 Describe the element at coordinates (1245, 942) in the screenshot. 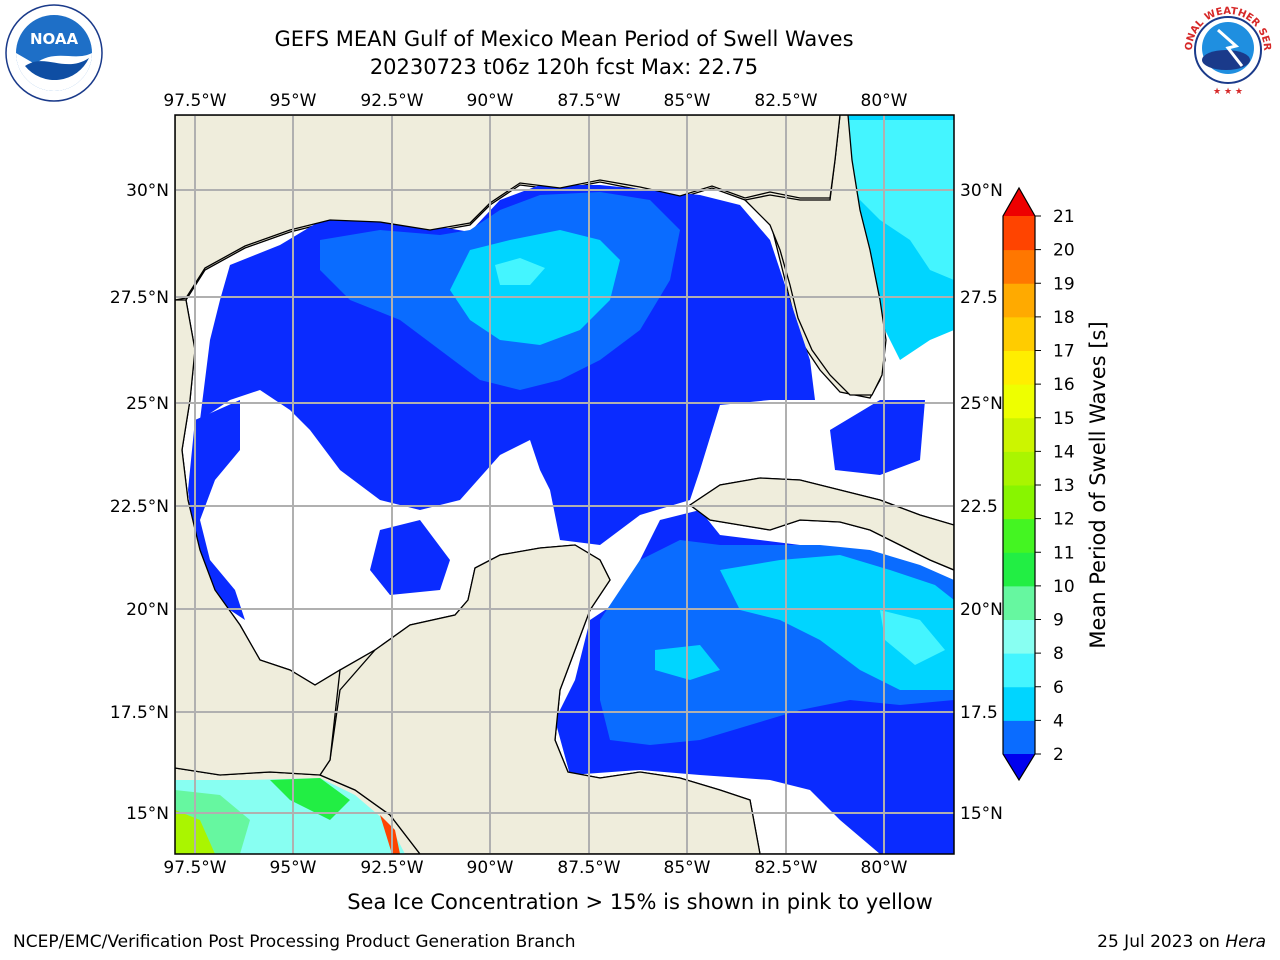

I see `footer-host: Hera` at that location.